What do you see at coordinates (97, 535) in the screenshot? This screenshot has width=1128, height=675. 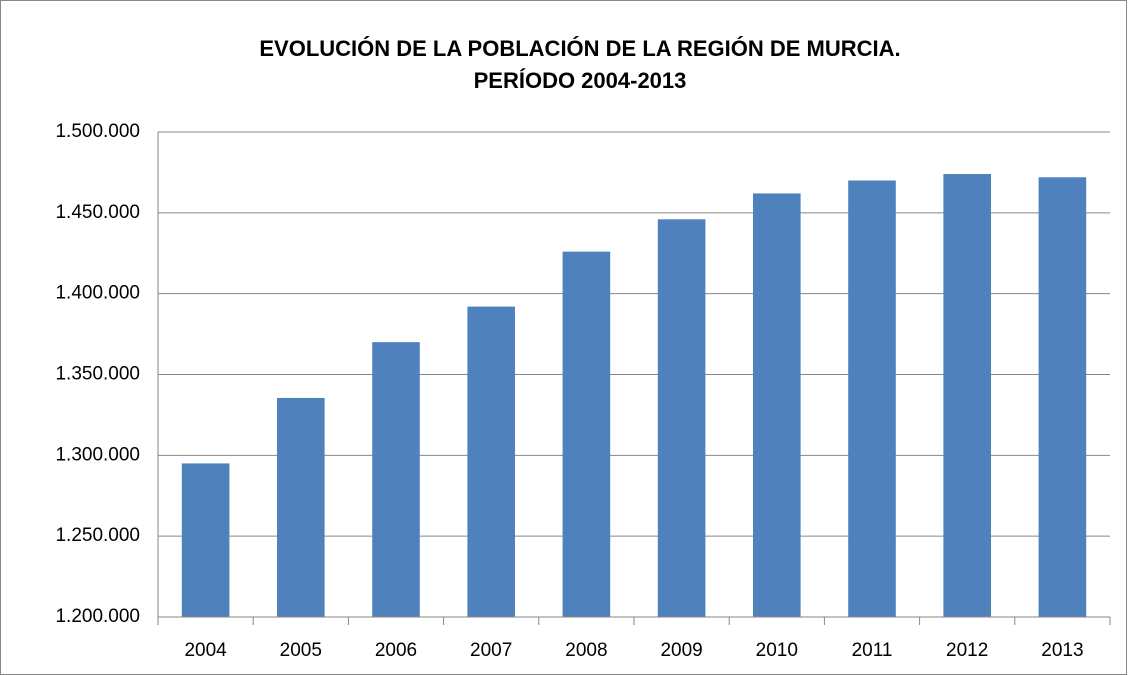 I see `y-tick-label: 1.250.000` at bounding box center [97, 535].